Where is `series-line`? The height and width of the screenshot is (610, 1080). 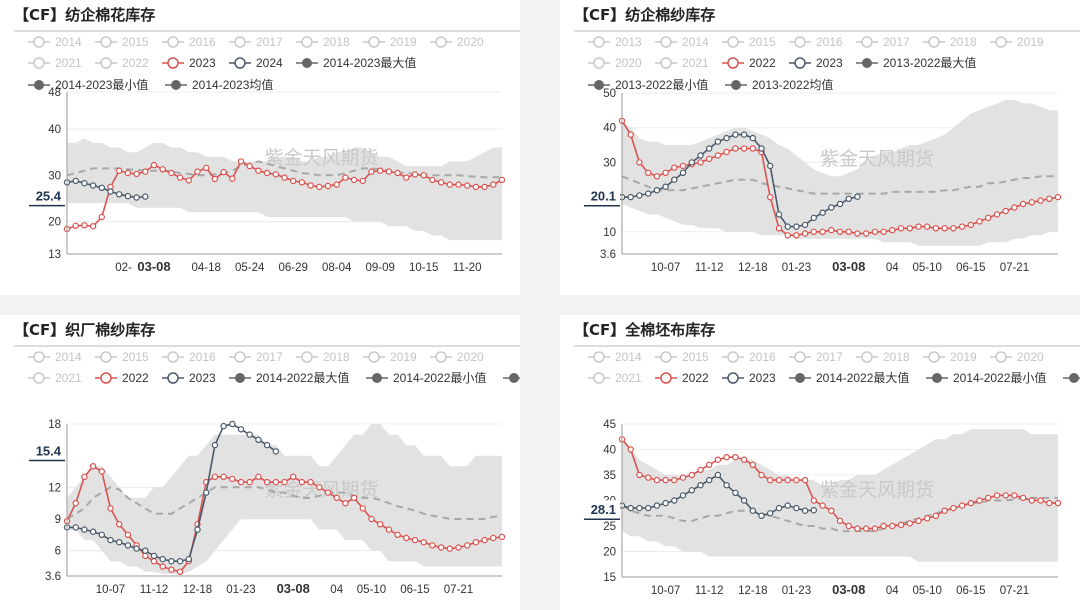
series-line is located at coordinates (106, 189).